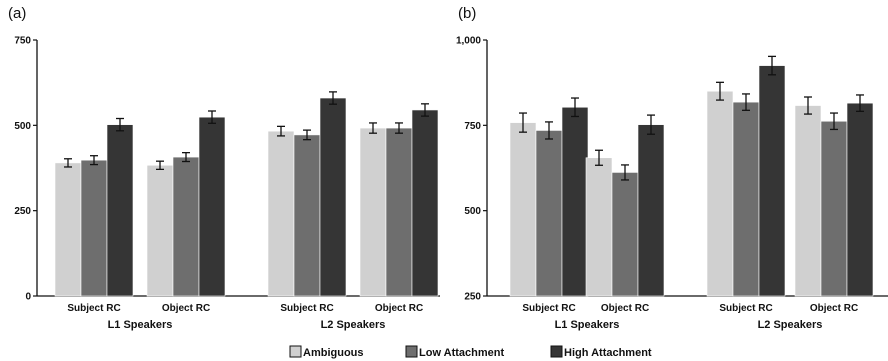 This screenshot has width=888, height=361. Describe the element at coordinates (608, 353) in the screenshot. I see `legend-label-high-attachment: High Attachment` at that location.